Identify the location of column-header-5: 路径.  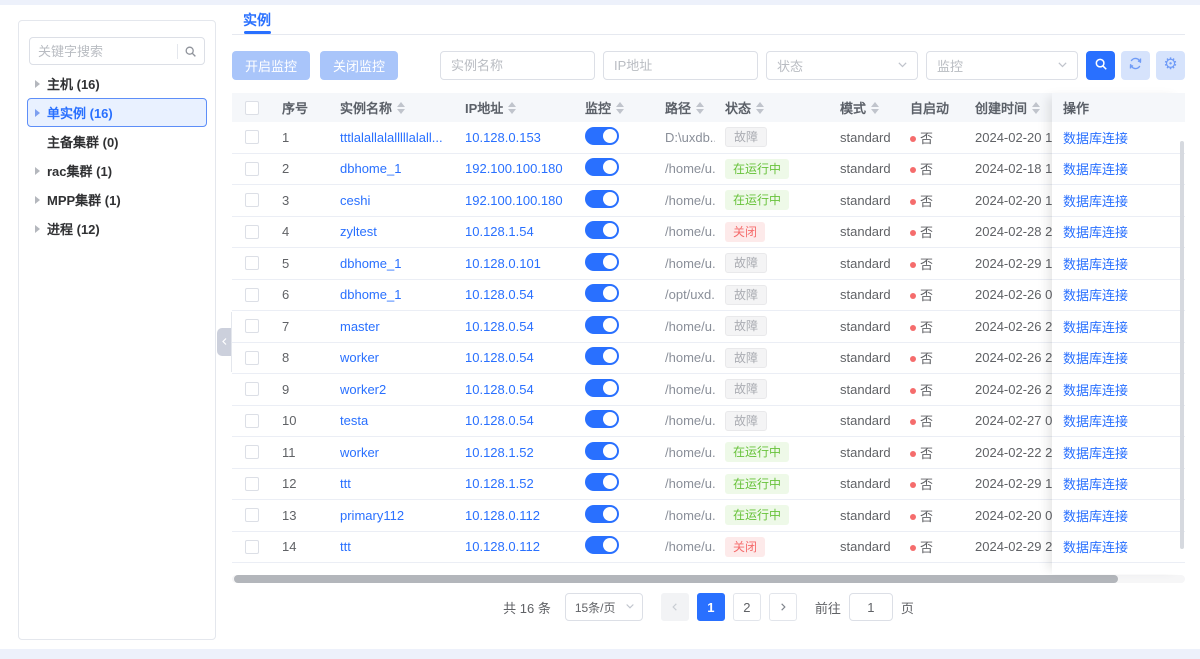
(685, 107).